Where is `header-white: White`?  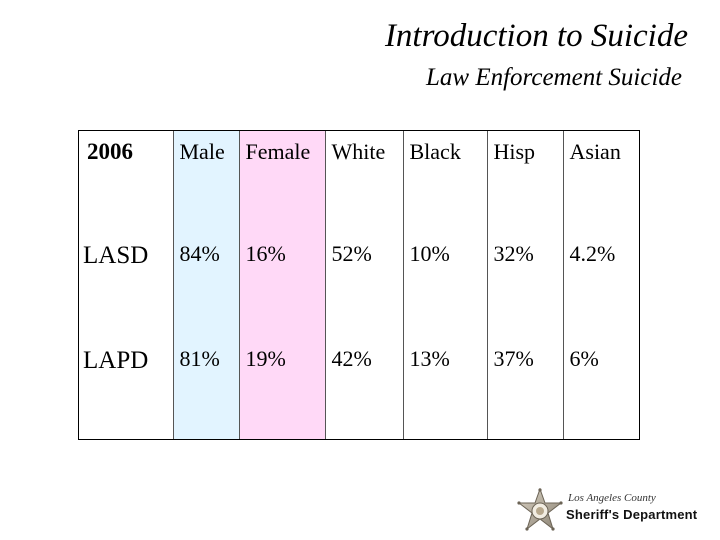
header-white: White is located at coordinates (363, 180).